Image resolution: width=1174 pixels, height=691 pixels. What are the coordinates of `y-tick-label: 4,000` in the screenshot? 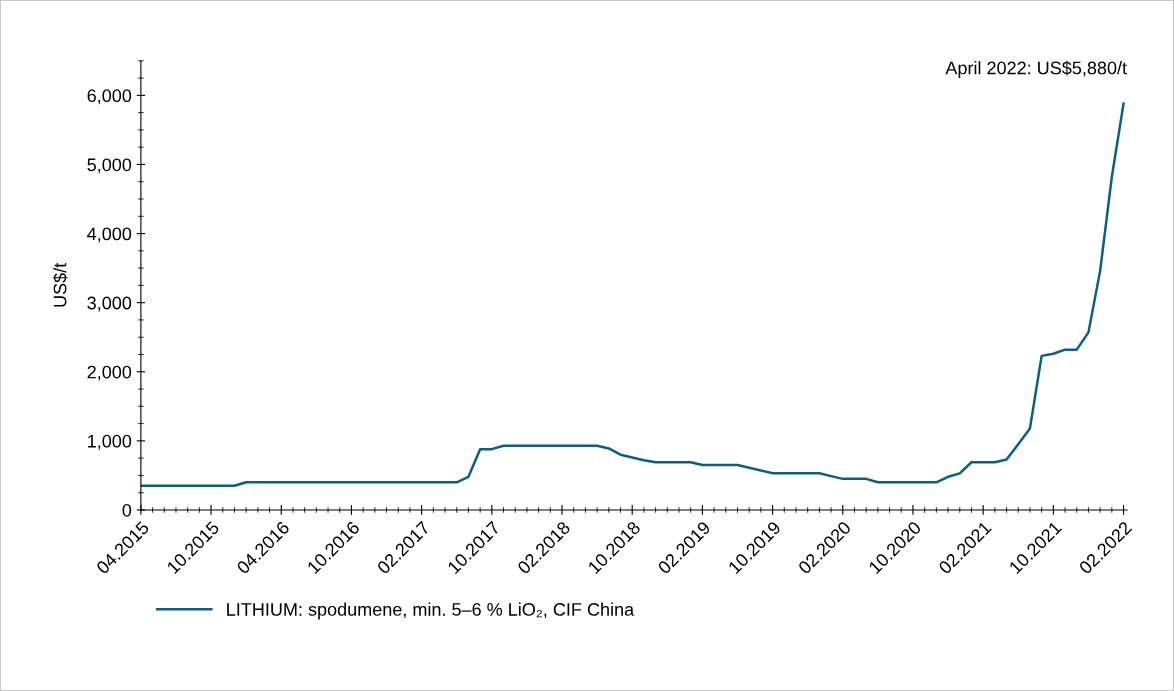 It's located at (109, 235).